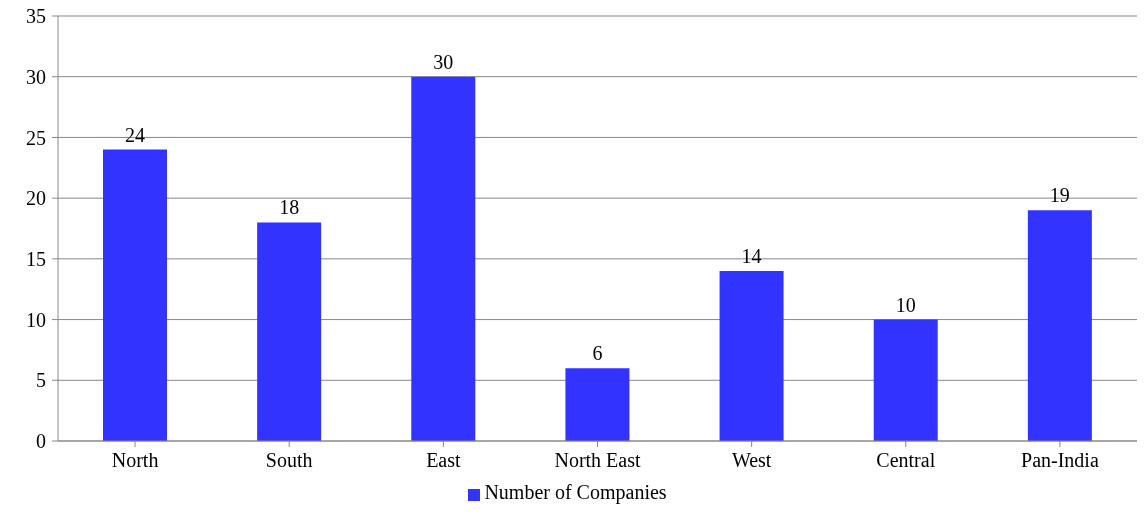  I want to click on x-tick-label: South, so click(289, 460).